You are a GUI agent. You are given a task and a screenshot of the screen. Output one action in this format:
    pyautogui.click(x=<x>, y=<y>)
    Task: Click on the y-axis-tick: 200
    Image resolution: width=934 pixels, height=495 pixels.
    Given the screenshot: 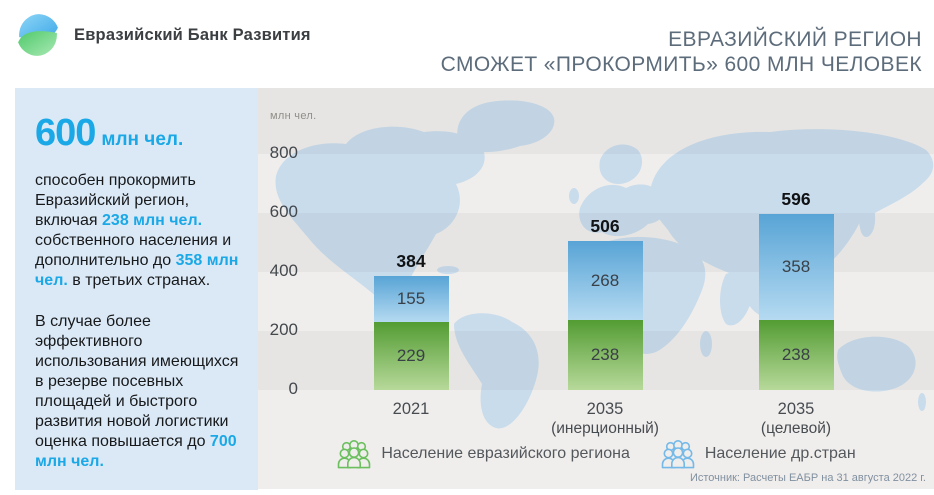 What is the action you would take?
    pyautogui.click(x=283, y=329)
    